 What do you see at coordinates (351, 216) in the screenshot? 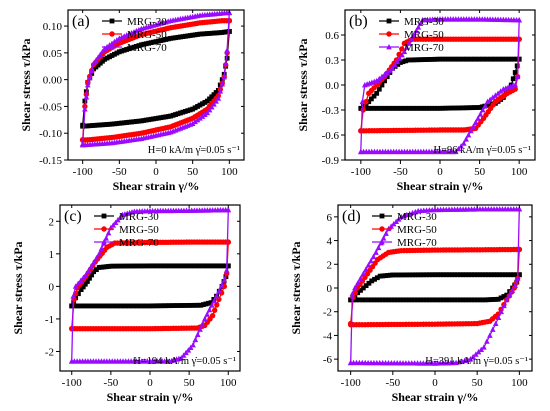
I see `panel-label: (d)` at bounding box center [351, 216].